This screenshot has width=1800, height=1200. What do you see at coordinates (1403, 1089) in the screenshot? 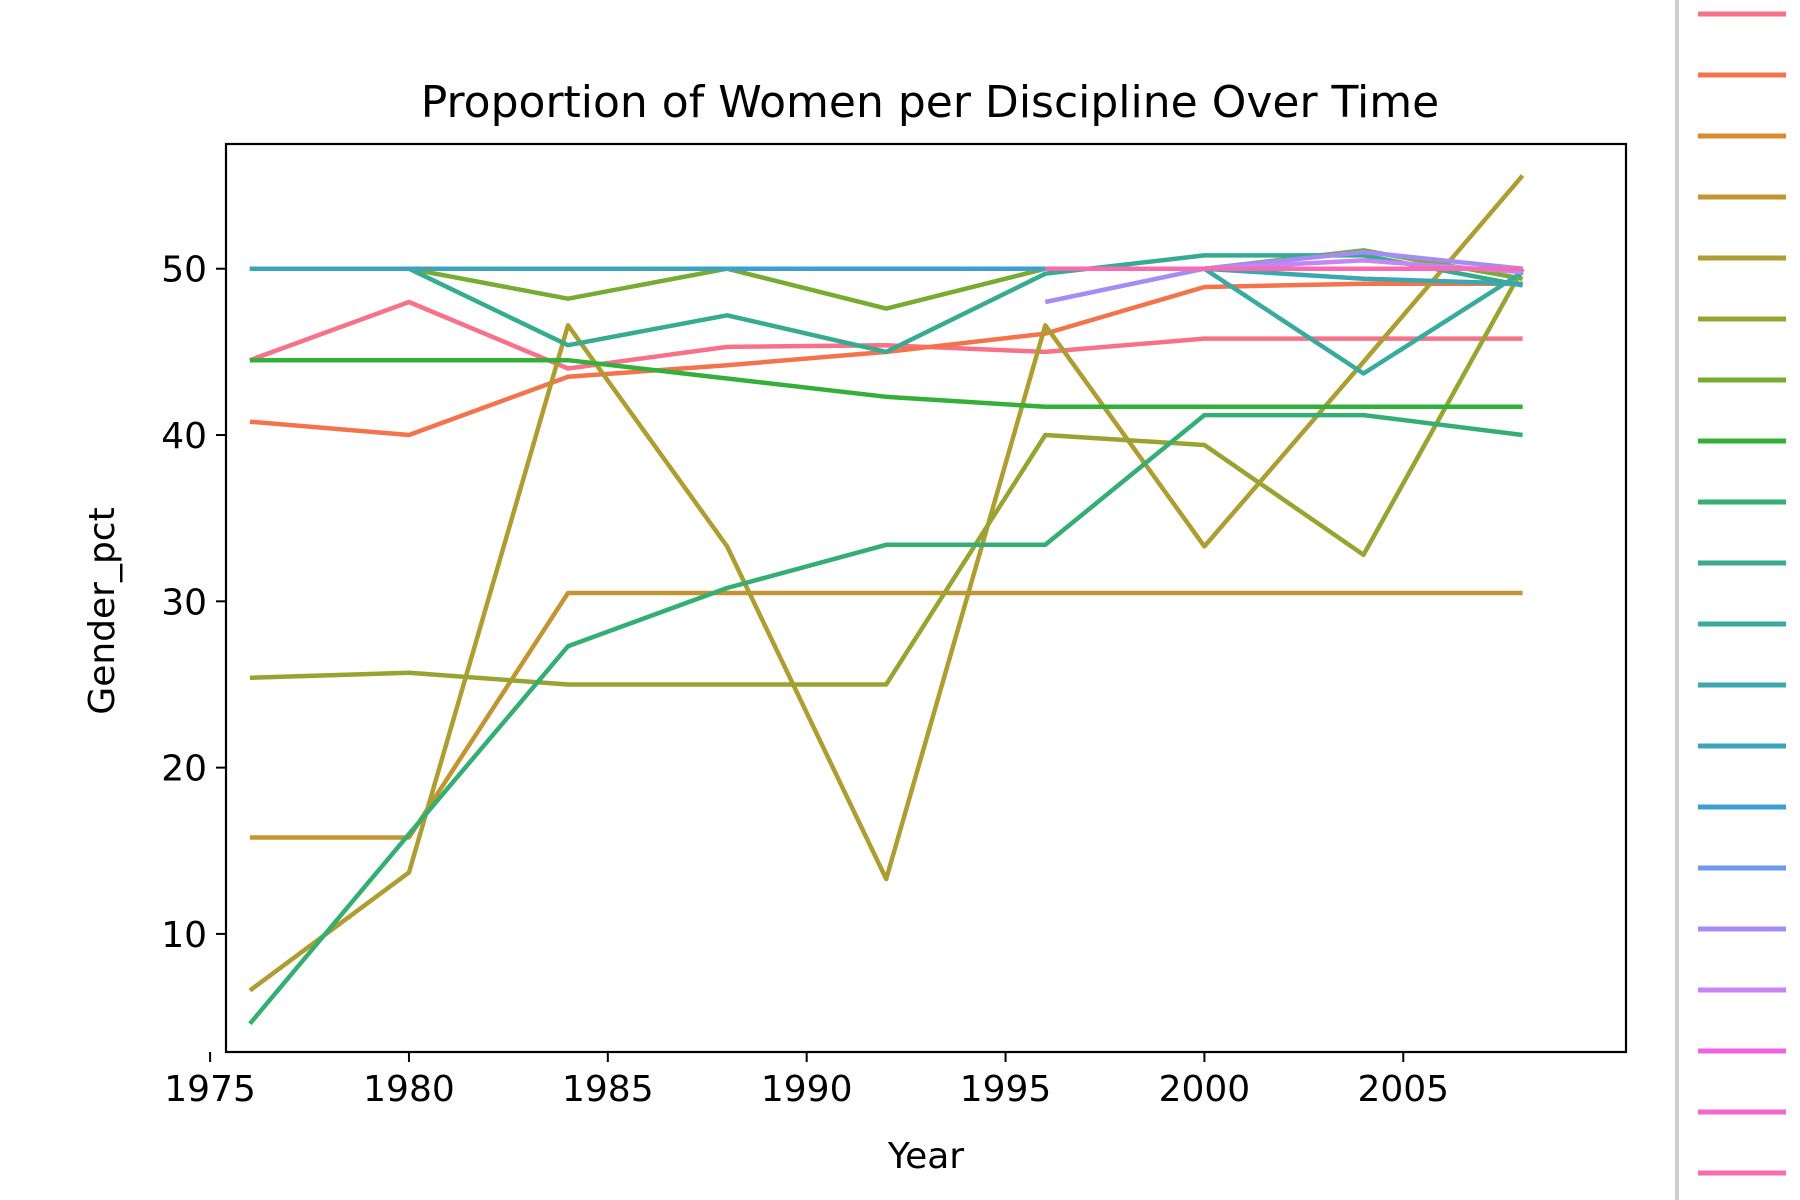
I see `x-tick-label: 2005` at bounding box center [1403, 1089].